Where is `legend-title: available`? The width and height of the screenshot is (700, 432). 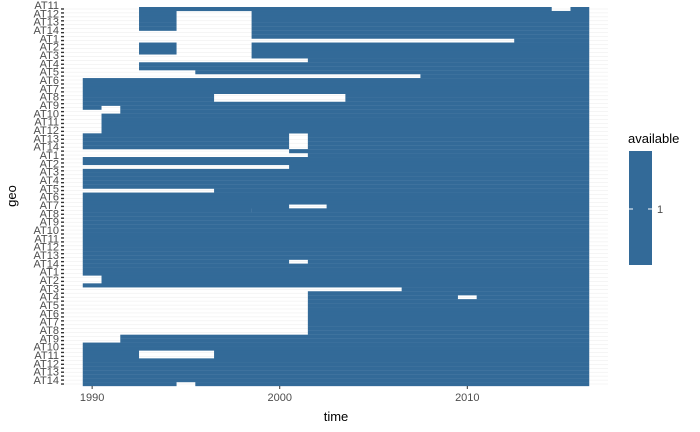 legend-title: available is located at coordinates (653, 138).